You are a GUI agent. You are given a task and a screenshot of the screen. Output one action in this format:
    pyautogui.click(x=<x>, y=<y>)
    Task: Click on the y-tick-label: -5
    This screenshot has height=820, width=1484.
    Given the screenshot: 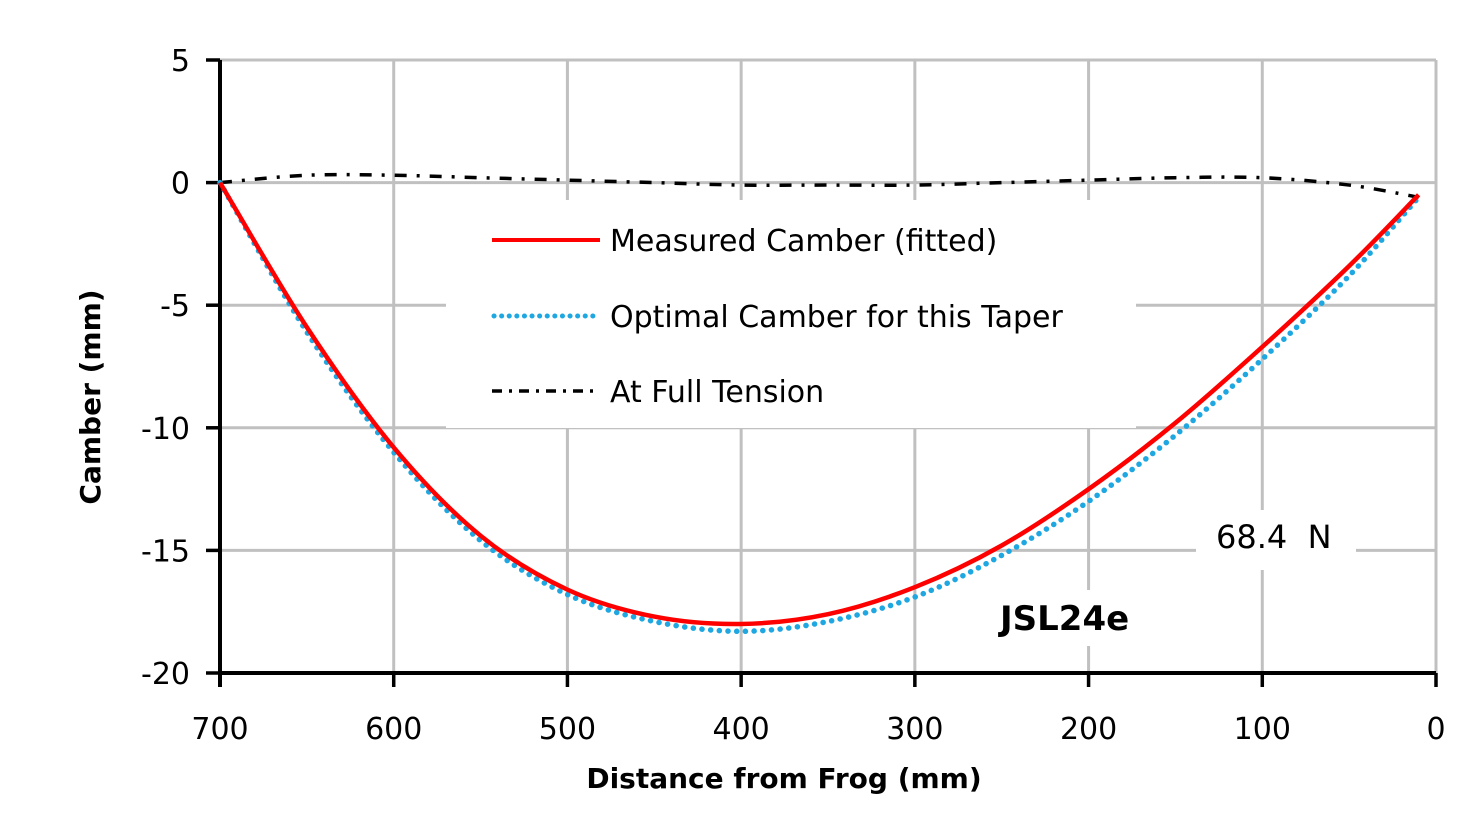 What is the action you would take?
    pyautogui.click(x=175, y=306)
    